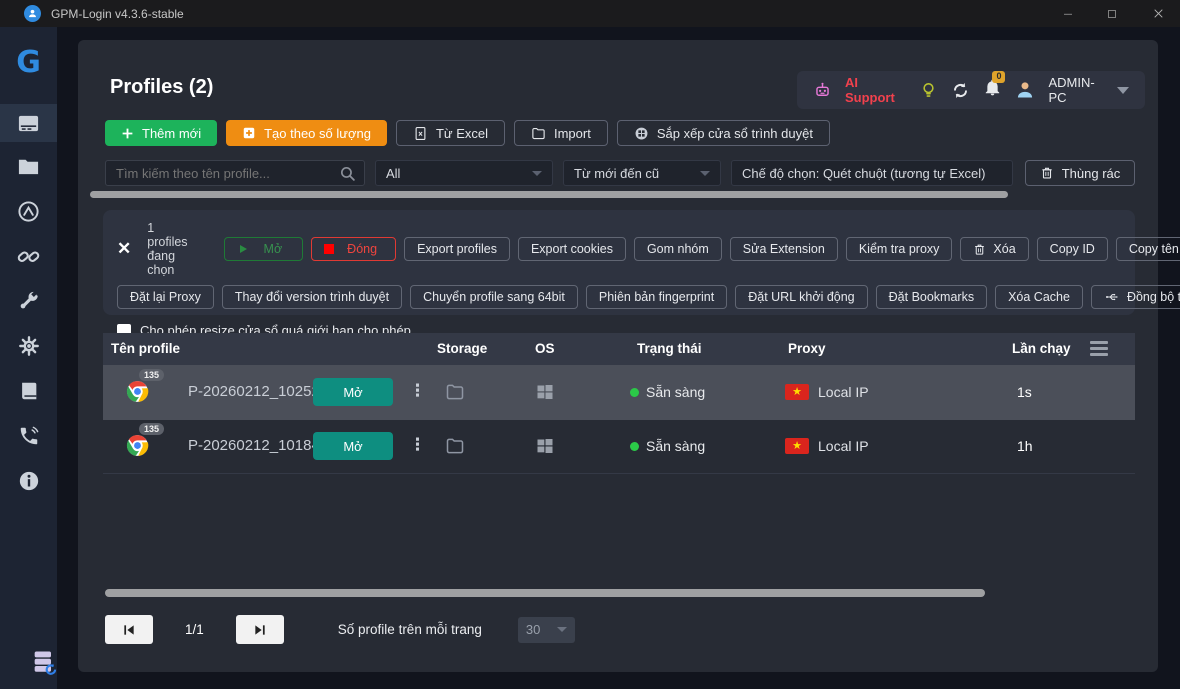  Describe the element at coordinates (146, 348) in the screenshot. I see `column-header-name: Tên profile` at that location.